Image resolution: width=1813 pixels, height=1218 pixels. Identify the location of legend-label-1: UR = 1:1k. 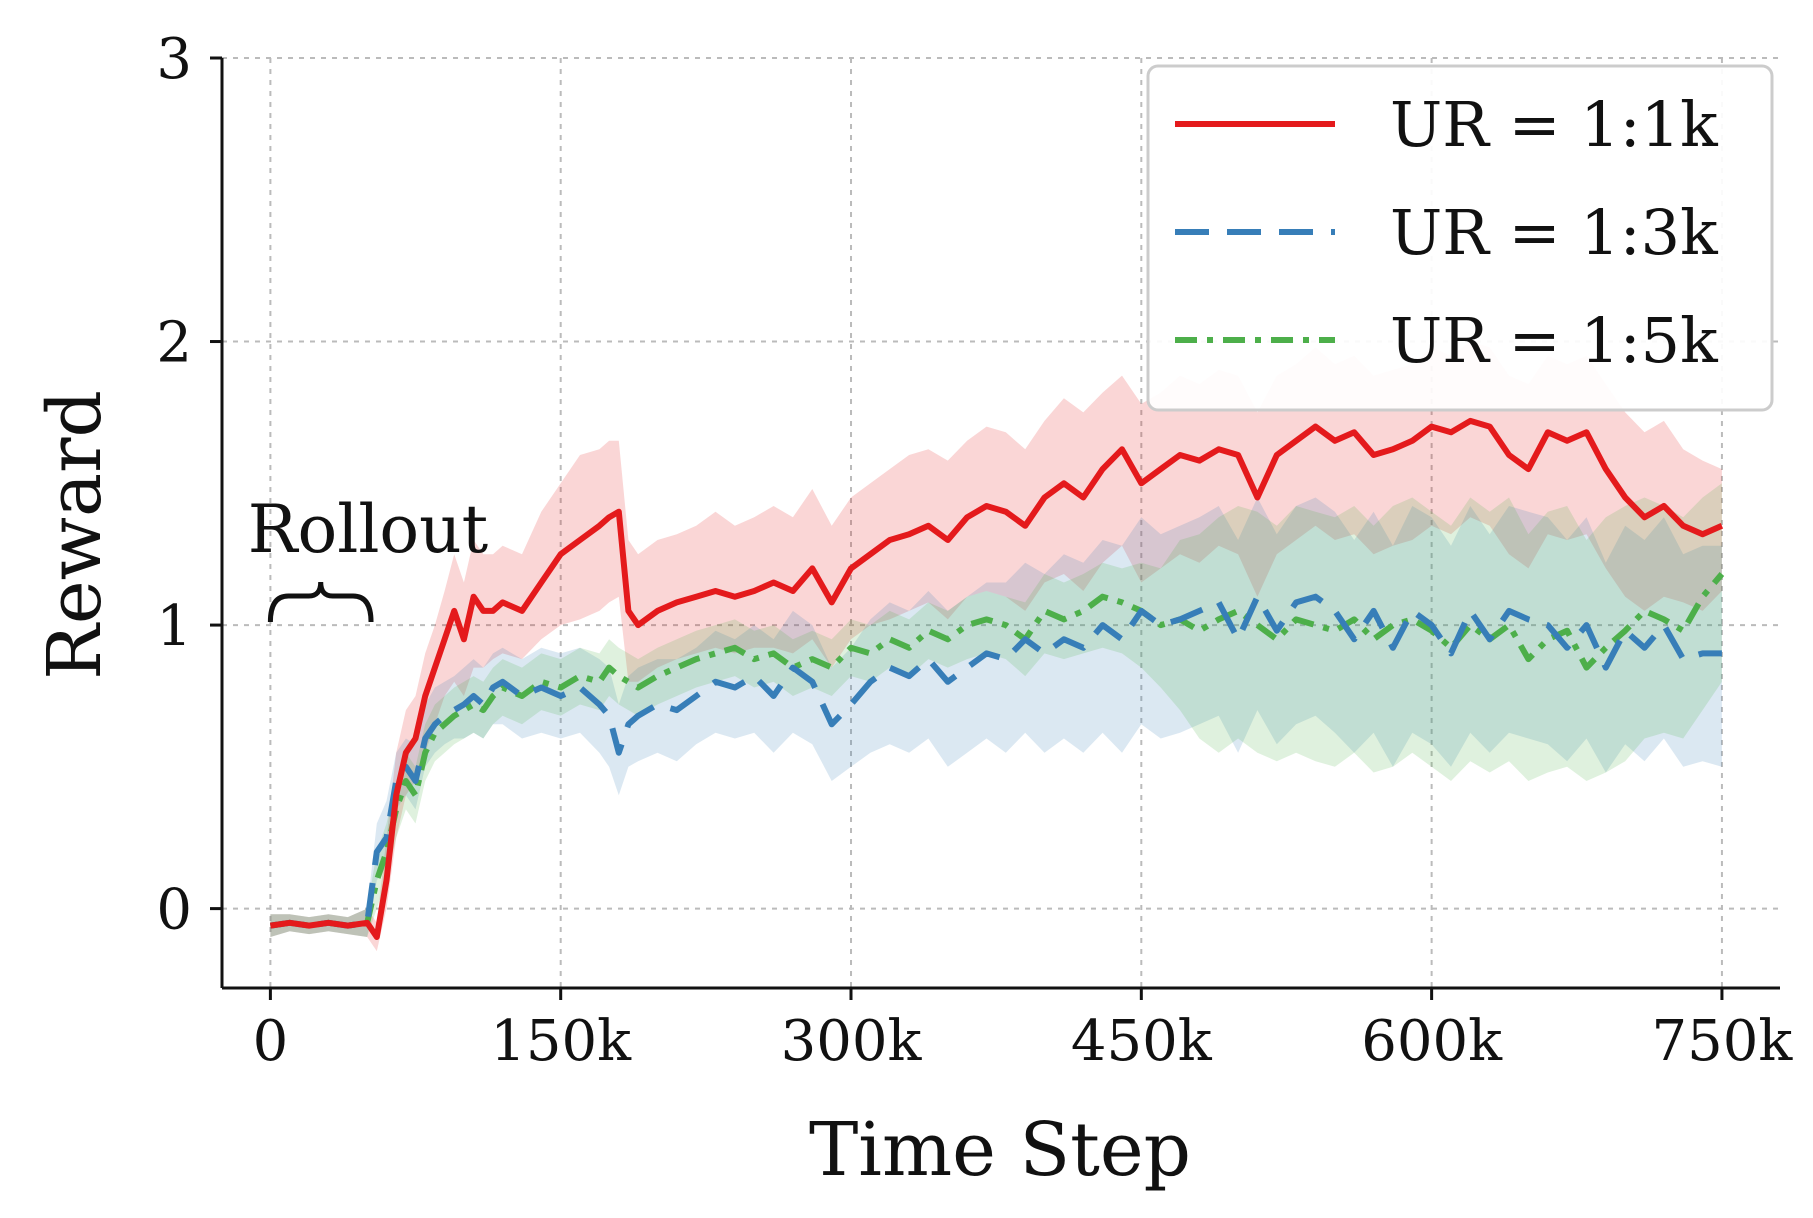
(1554, 124).